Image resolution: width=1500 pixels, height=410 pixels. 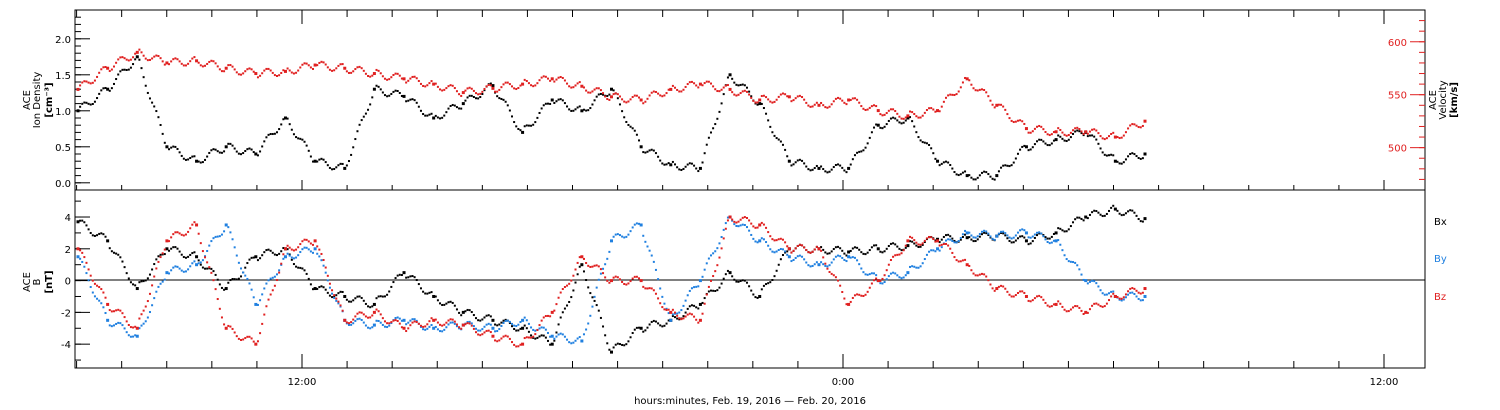 I want to click on by-point, so click(x=78, y=257).